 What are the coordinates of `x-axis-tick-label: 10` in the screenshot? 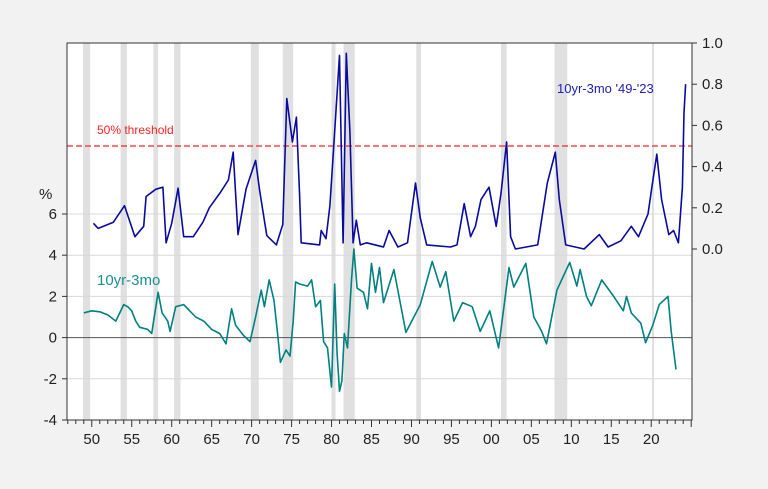 It's located at (571, 439).